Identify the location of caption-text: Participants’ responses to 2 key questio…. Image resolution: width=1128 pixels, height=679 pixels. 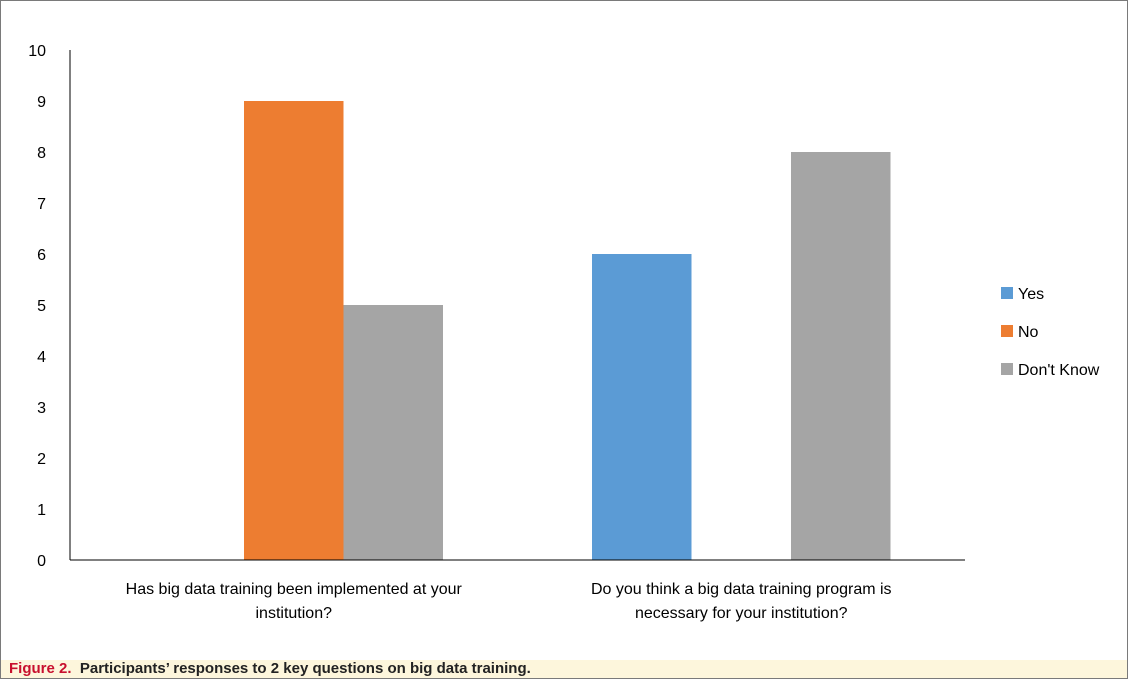
(305, 668).